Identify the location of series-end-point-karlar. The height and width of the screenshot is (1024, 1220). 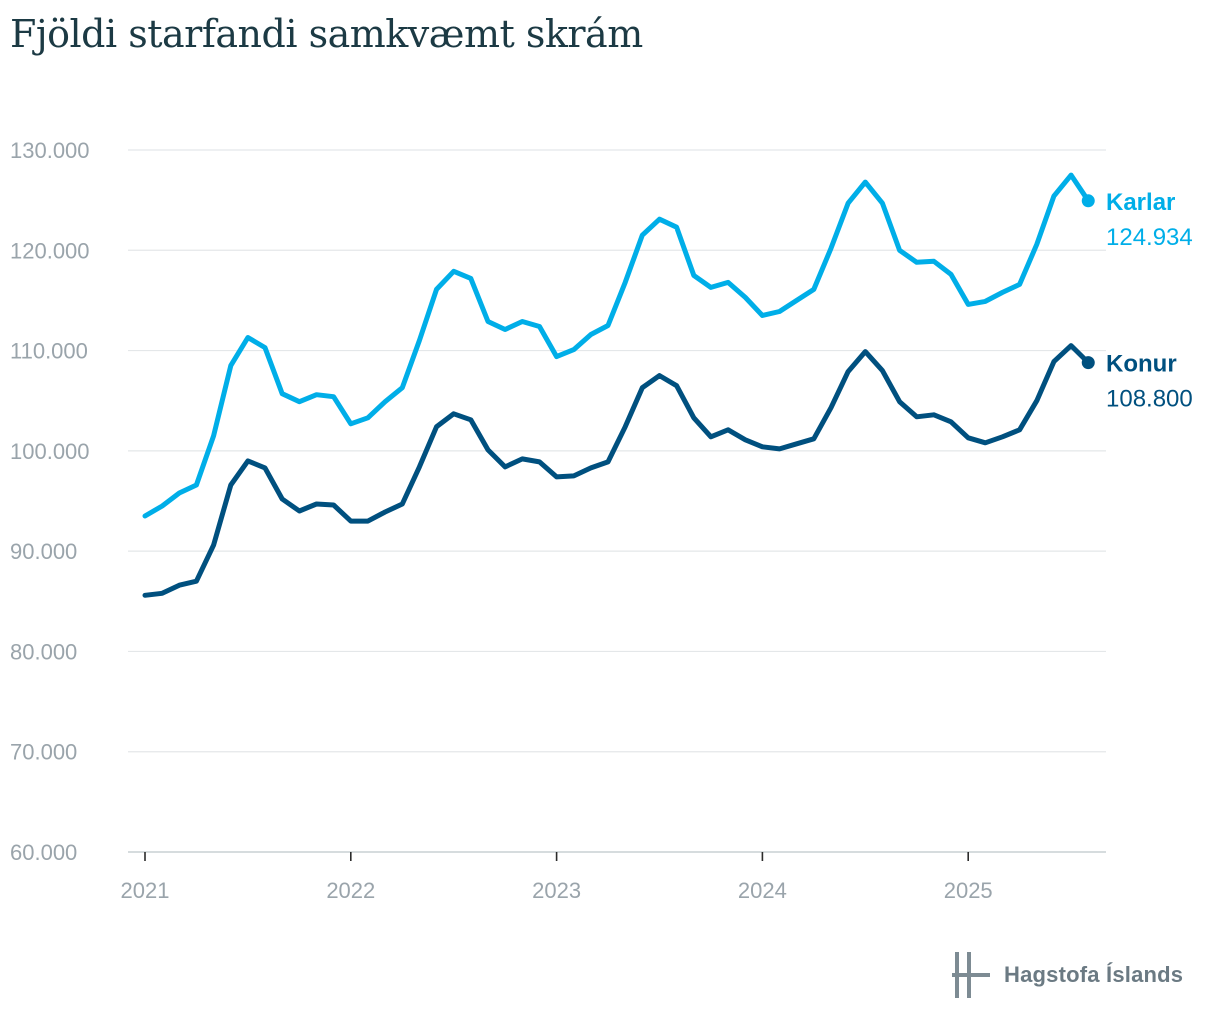
(1088, 201).